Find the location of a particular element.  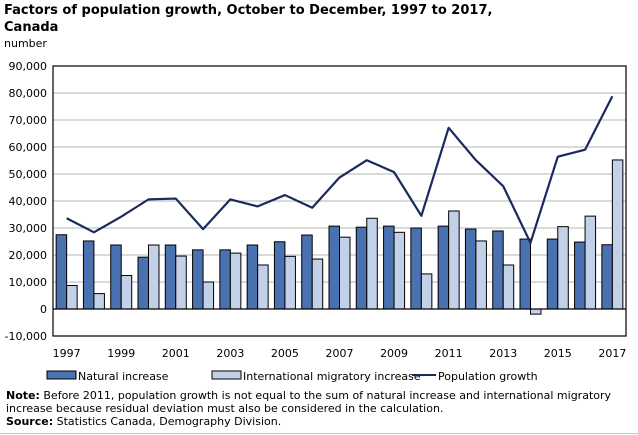

x-tick-label: 1997 is located at coordinates (67, 353).